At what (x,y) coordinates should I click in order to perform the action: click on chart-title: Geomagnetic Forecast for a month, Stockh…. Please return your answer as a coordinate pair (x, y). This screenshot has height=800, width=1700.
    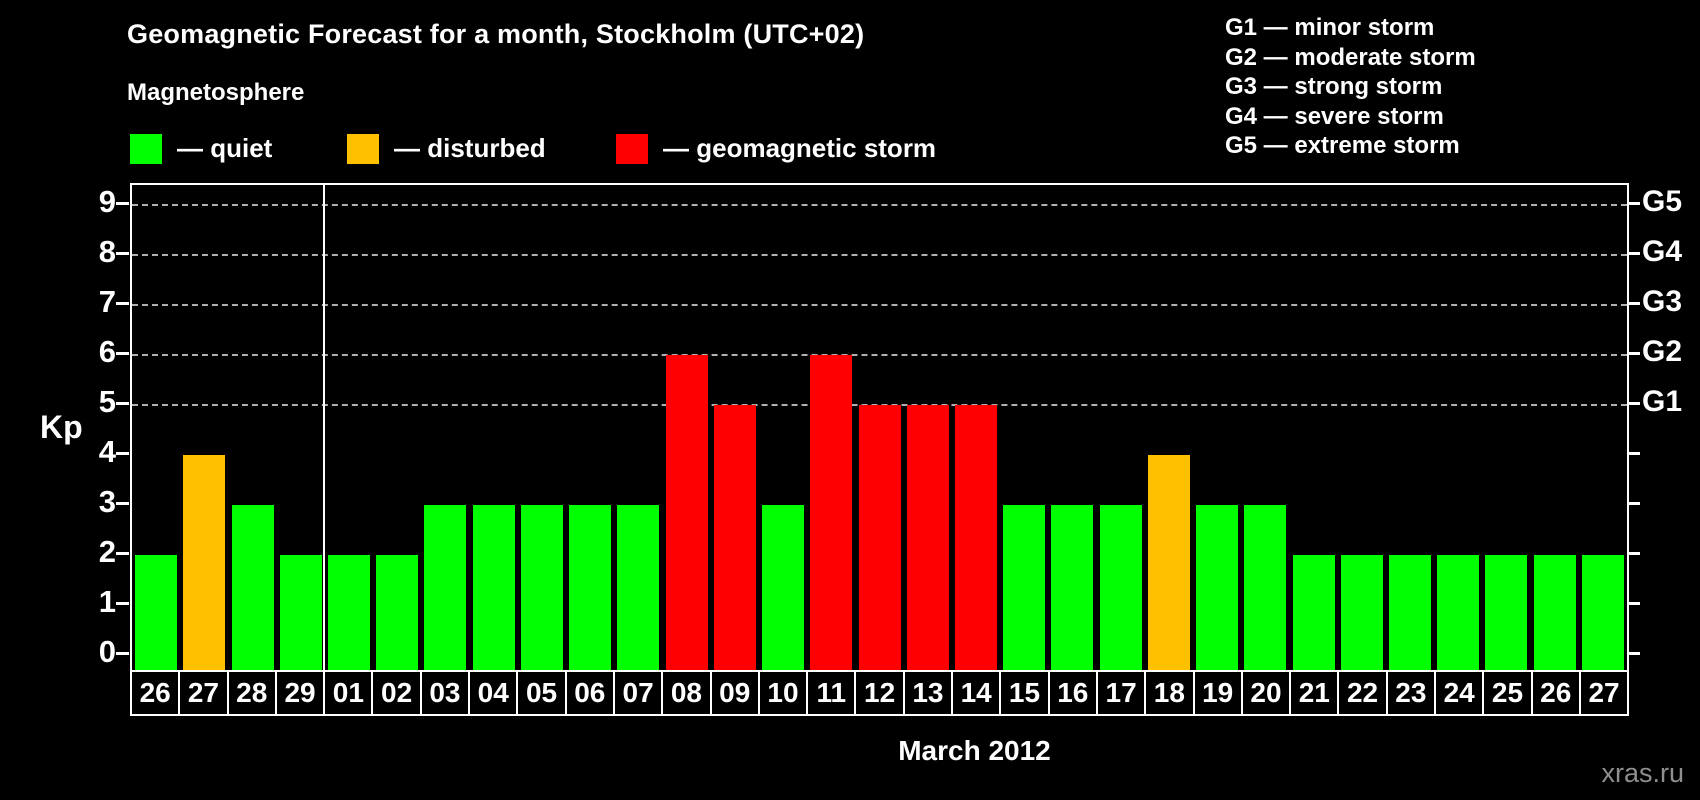
    Looking at the image, I should click on (496, 34).